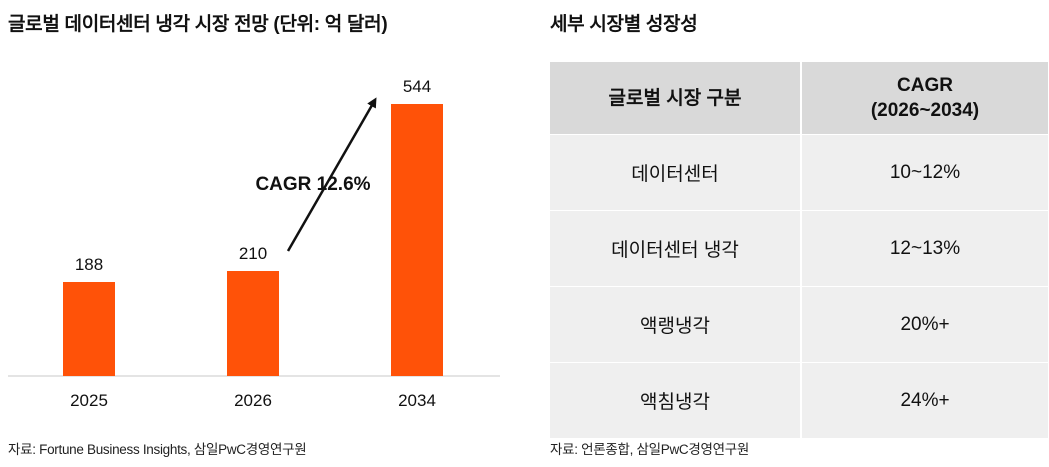 The image size is (1049, 467). I want to click on header-cagr-label: CAGR, so click(925, 85).